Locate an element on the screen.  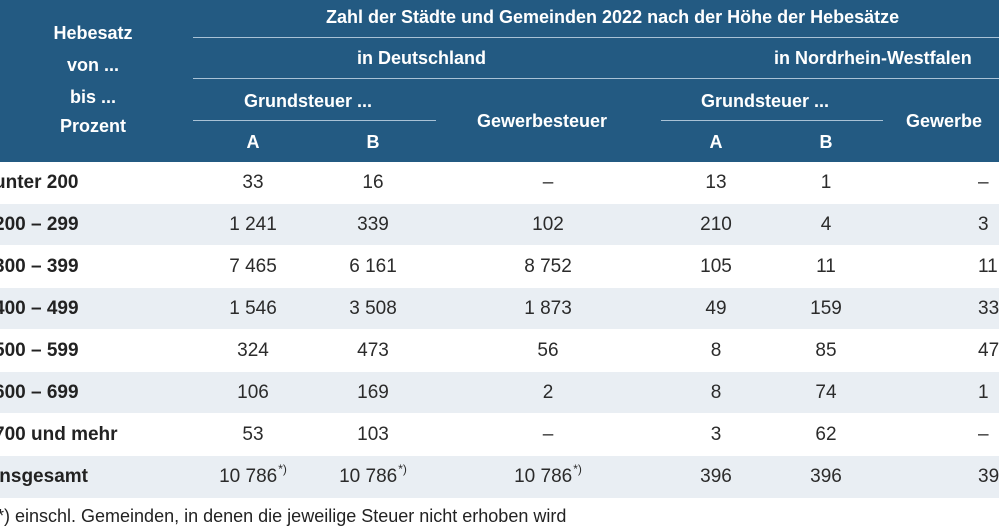
cell-nrw-b: 396 is located at coordinates (826, 476).